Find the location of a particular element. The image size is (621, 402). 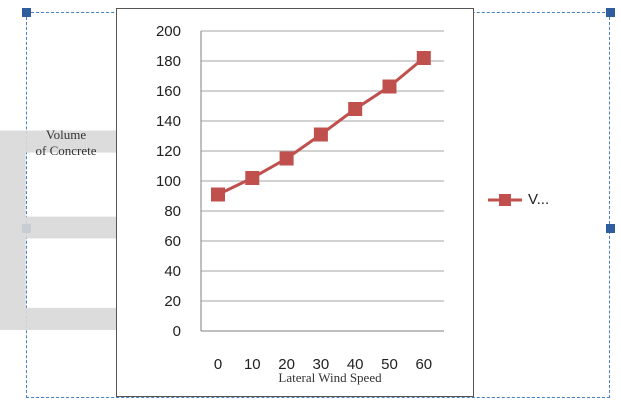

y-tick-label: 100 is located at coordinates (168, 181).